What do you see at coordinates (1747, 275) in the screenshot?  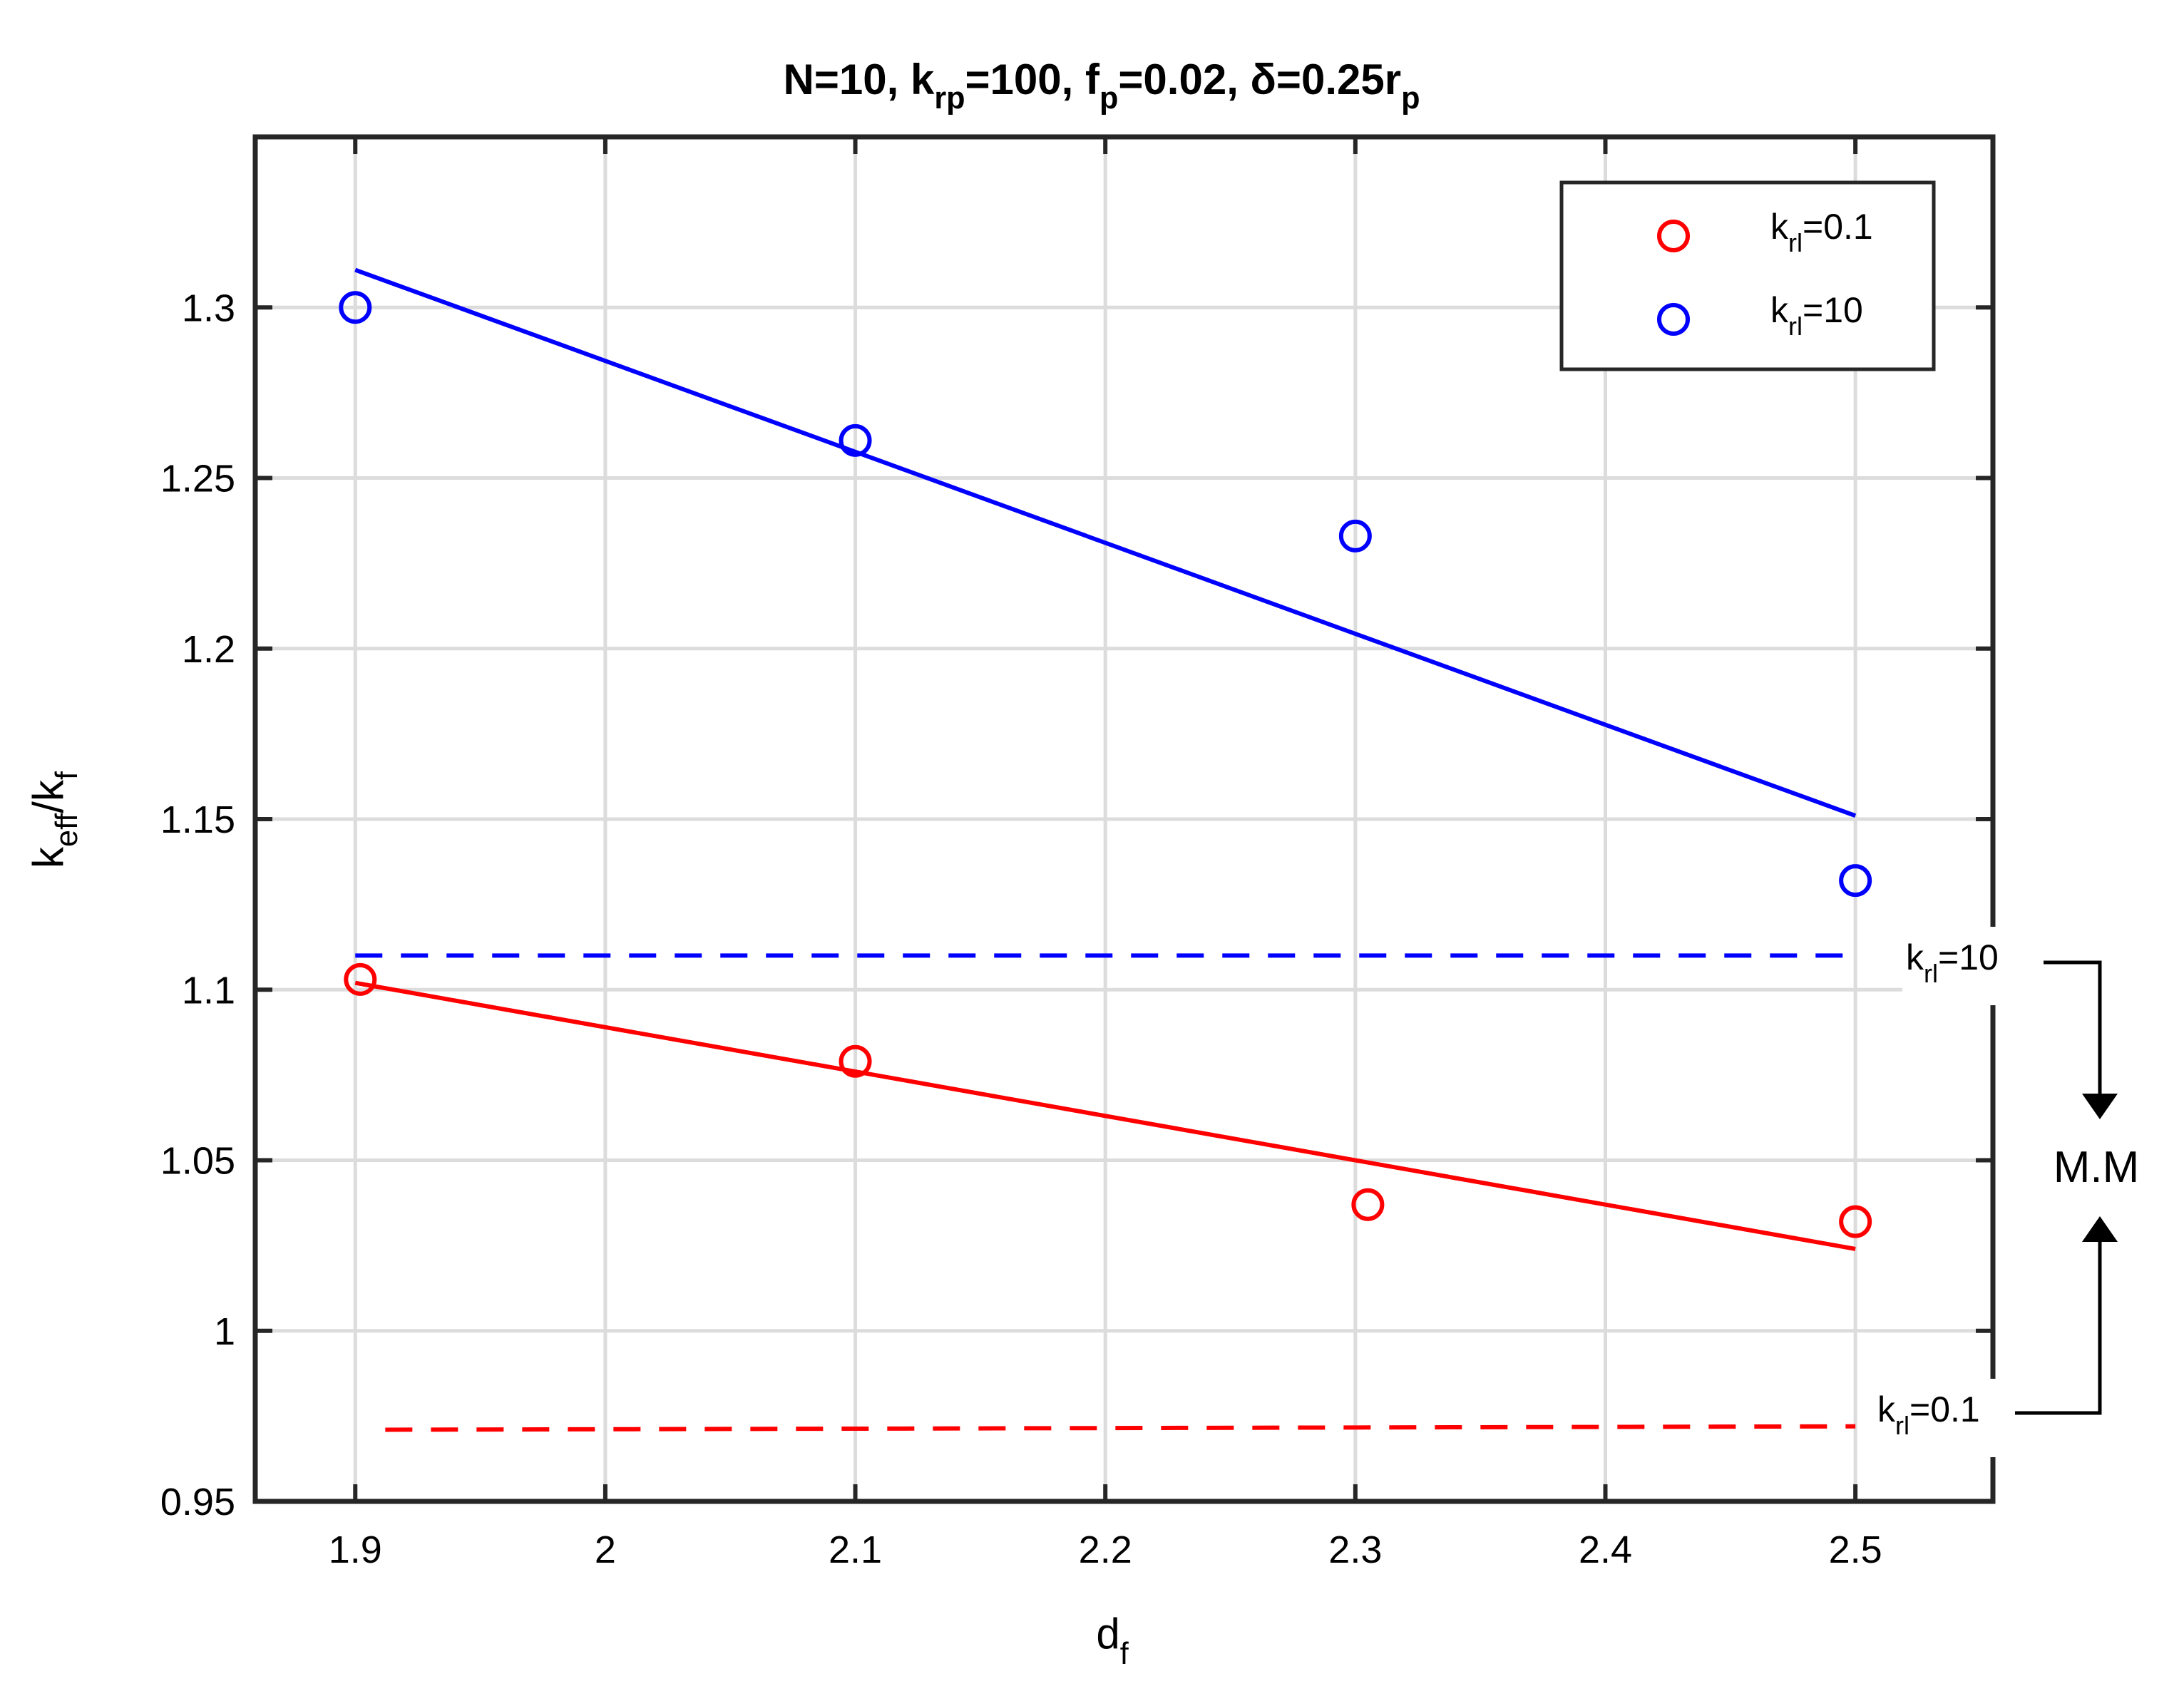 I see `legend-box` at bounding box center [1747, 275].